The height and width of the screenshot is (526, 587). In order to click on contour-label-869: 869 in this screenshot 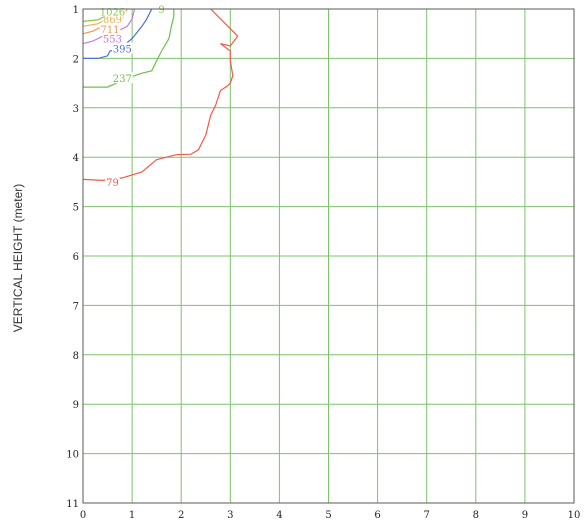, I will do `click(112, 20)`.